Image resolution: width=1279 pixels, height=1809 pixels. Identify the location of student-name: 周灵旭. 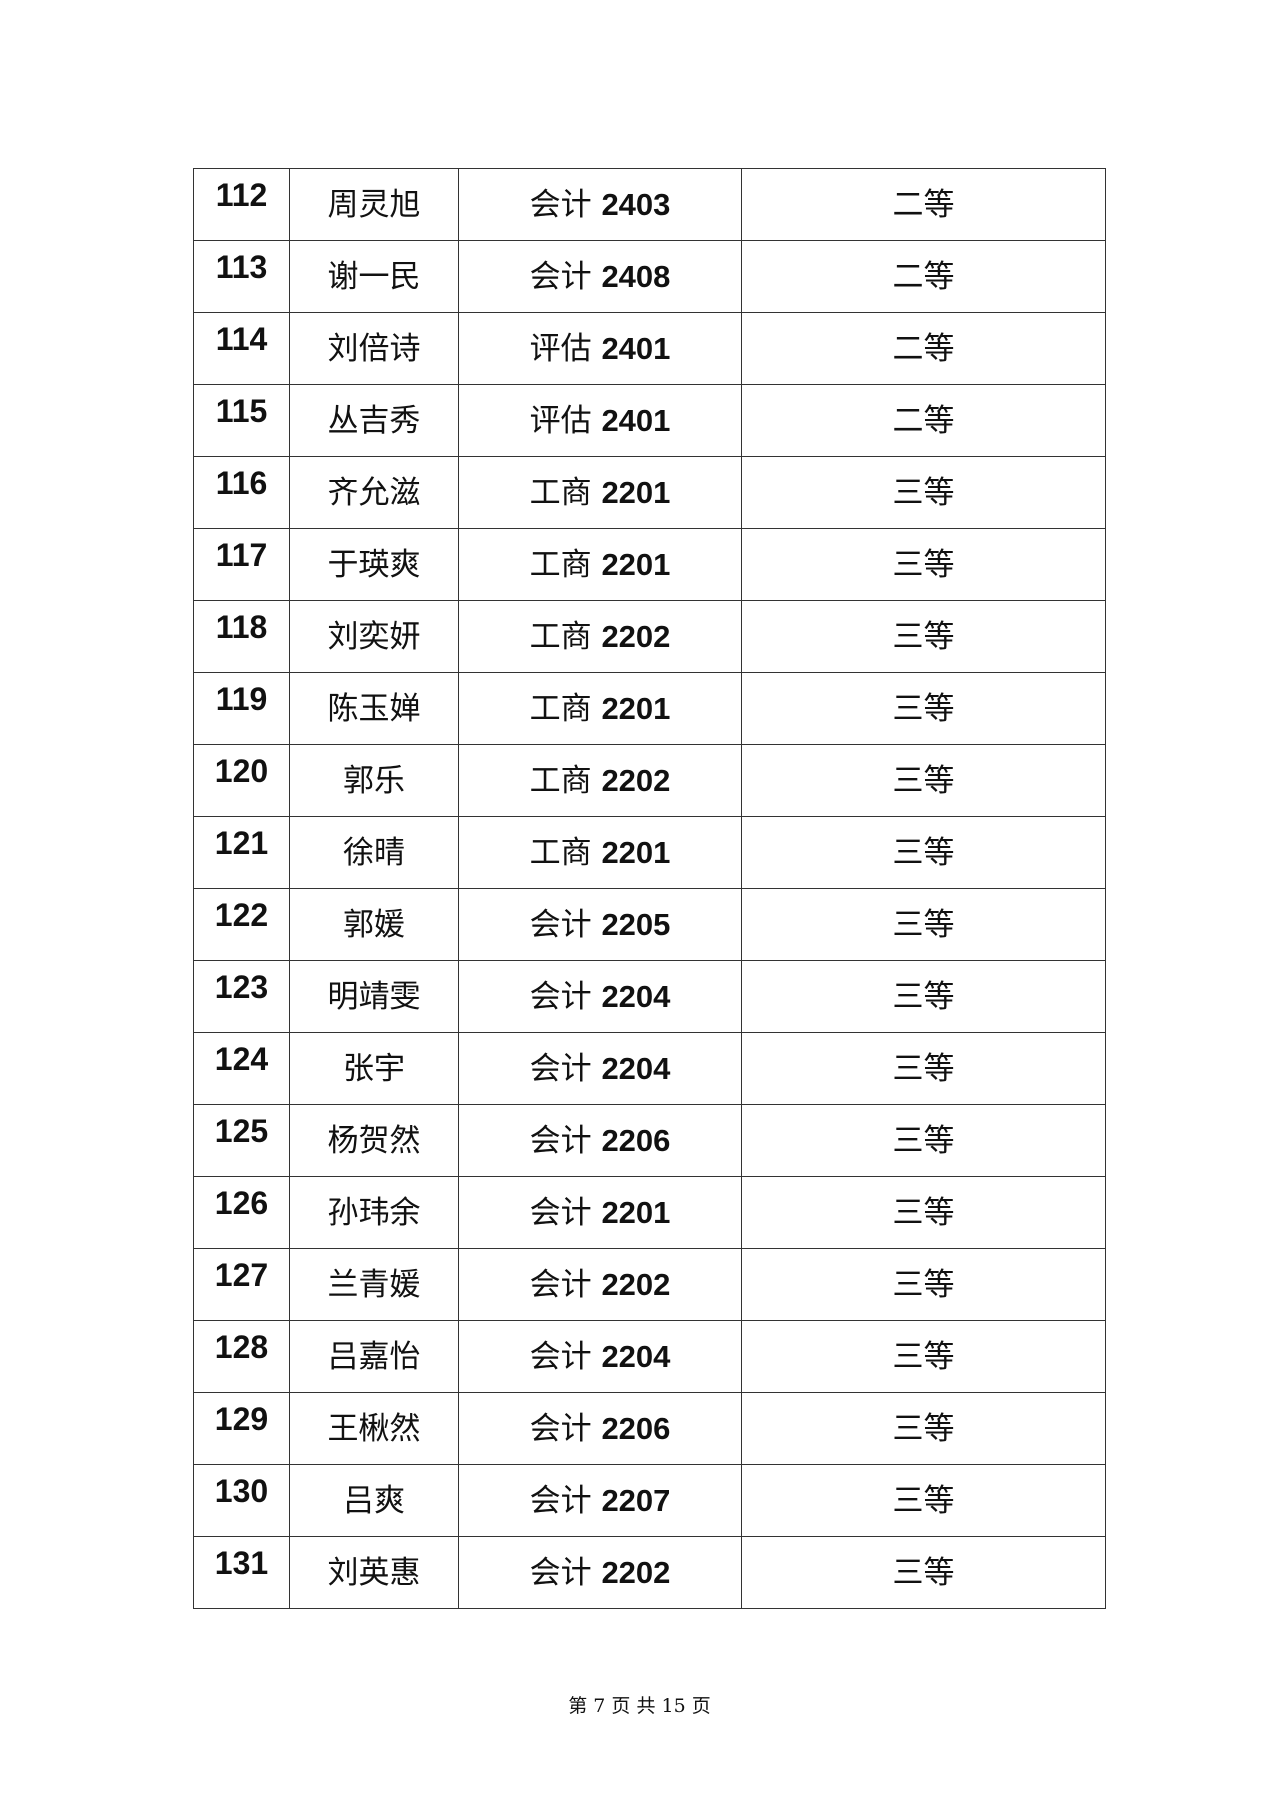
(374, 204).